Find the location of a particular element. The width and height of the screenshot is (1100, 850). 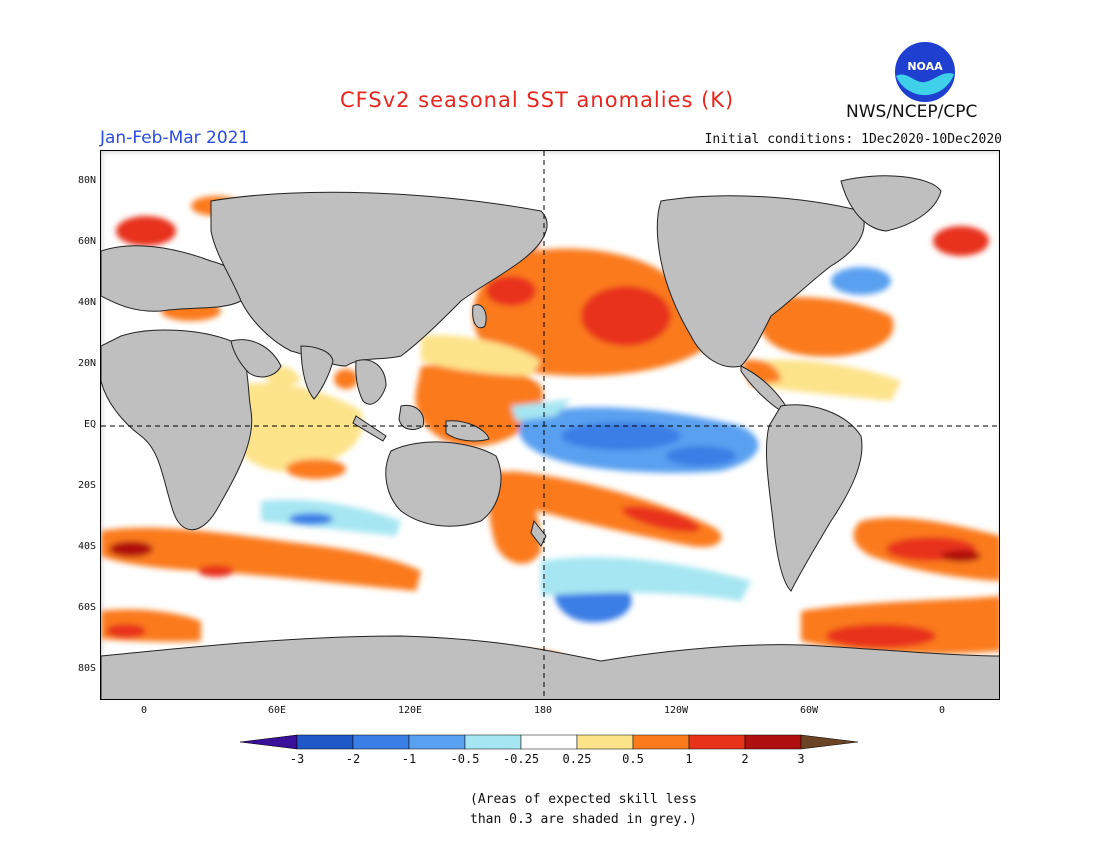

colorbar-label: -1 is located at coordinates (409, 759).